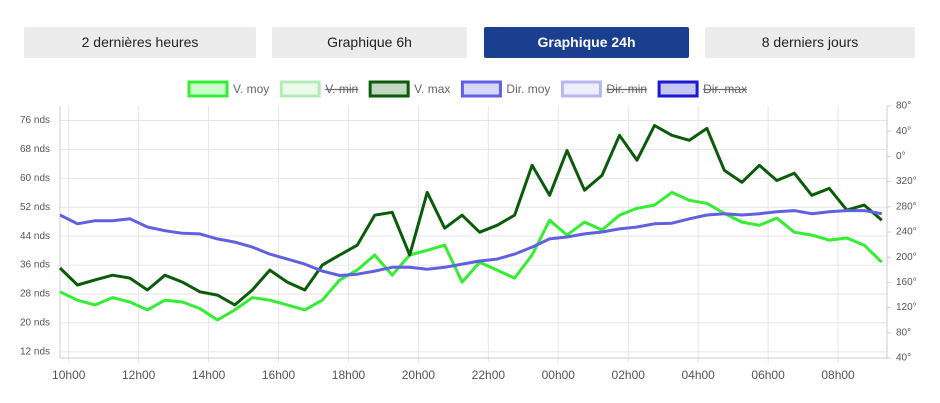 Image resolution: width=940 pixels, height=403 pixels. I want to click on x-tick-label: 18h00, so click(349, 375).